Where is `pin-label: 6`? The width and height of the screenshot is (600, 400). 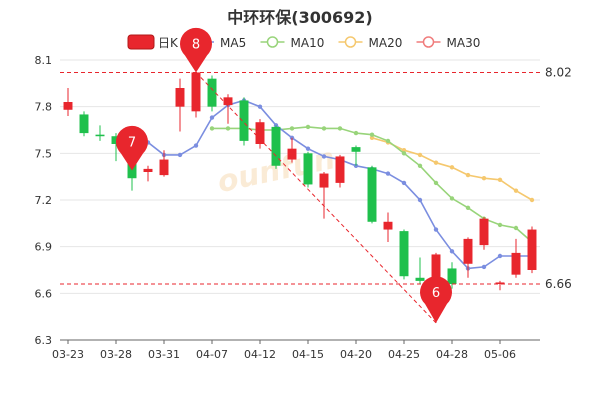
pin-label: 6 is located at coordinates (436, 293).